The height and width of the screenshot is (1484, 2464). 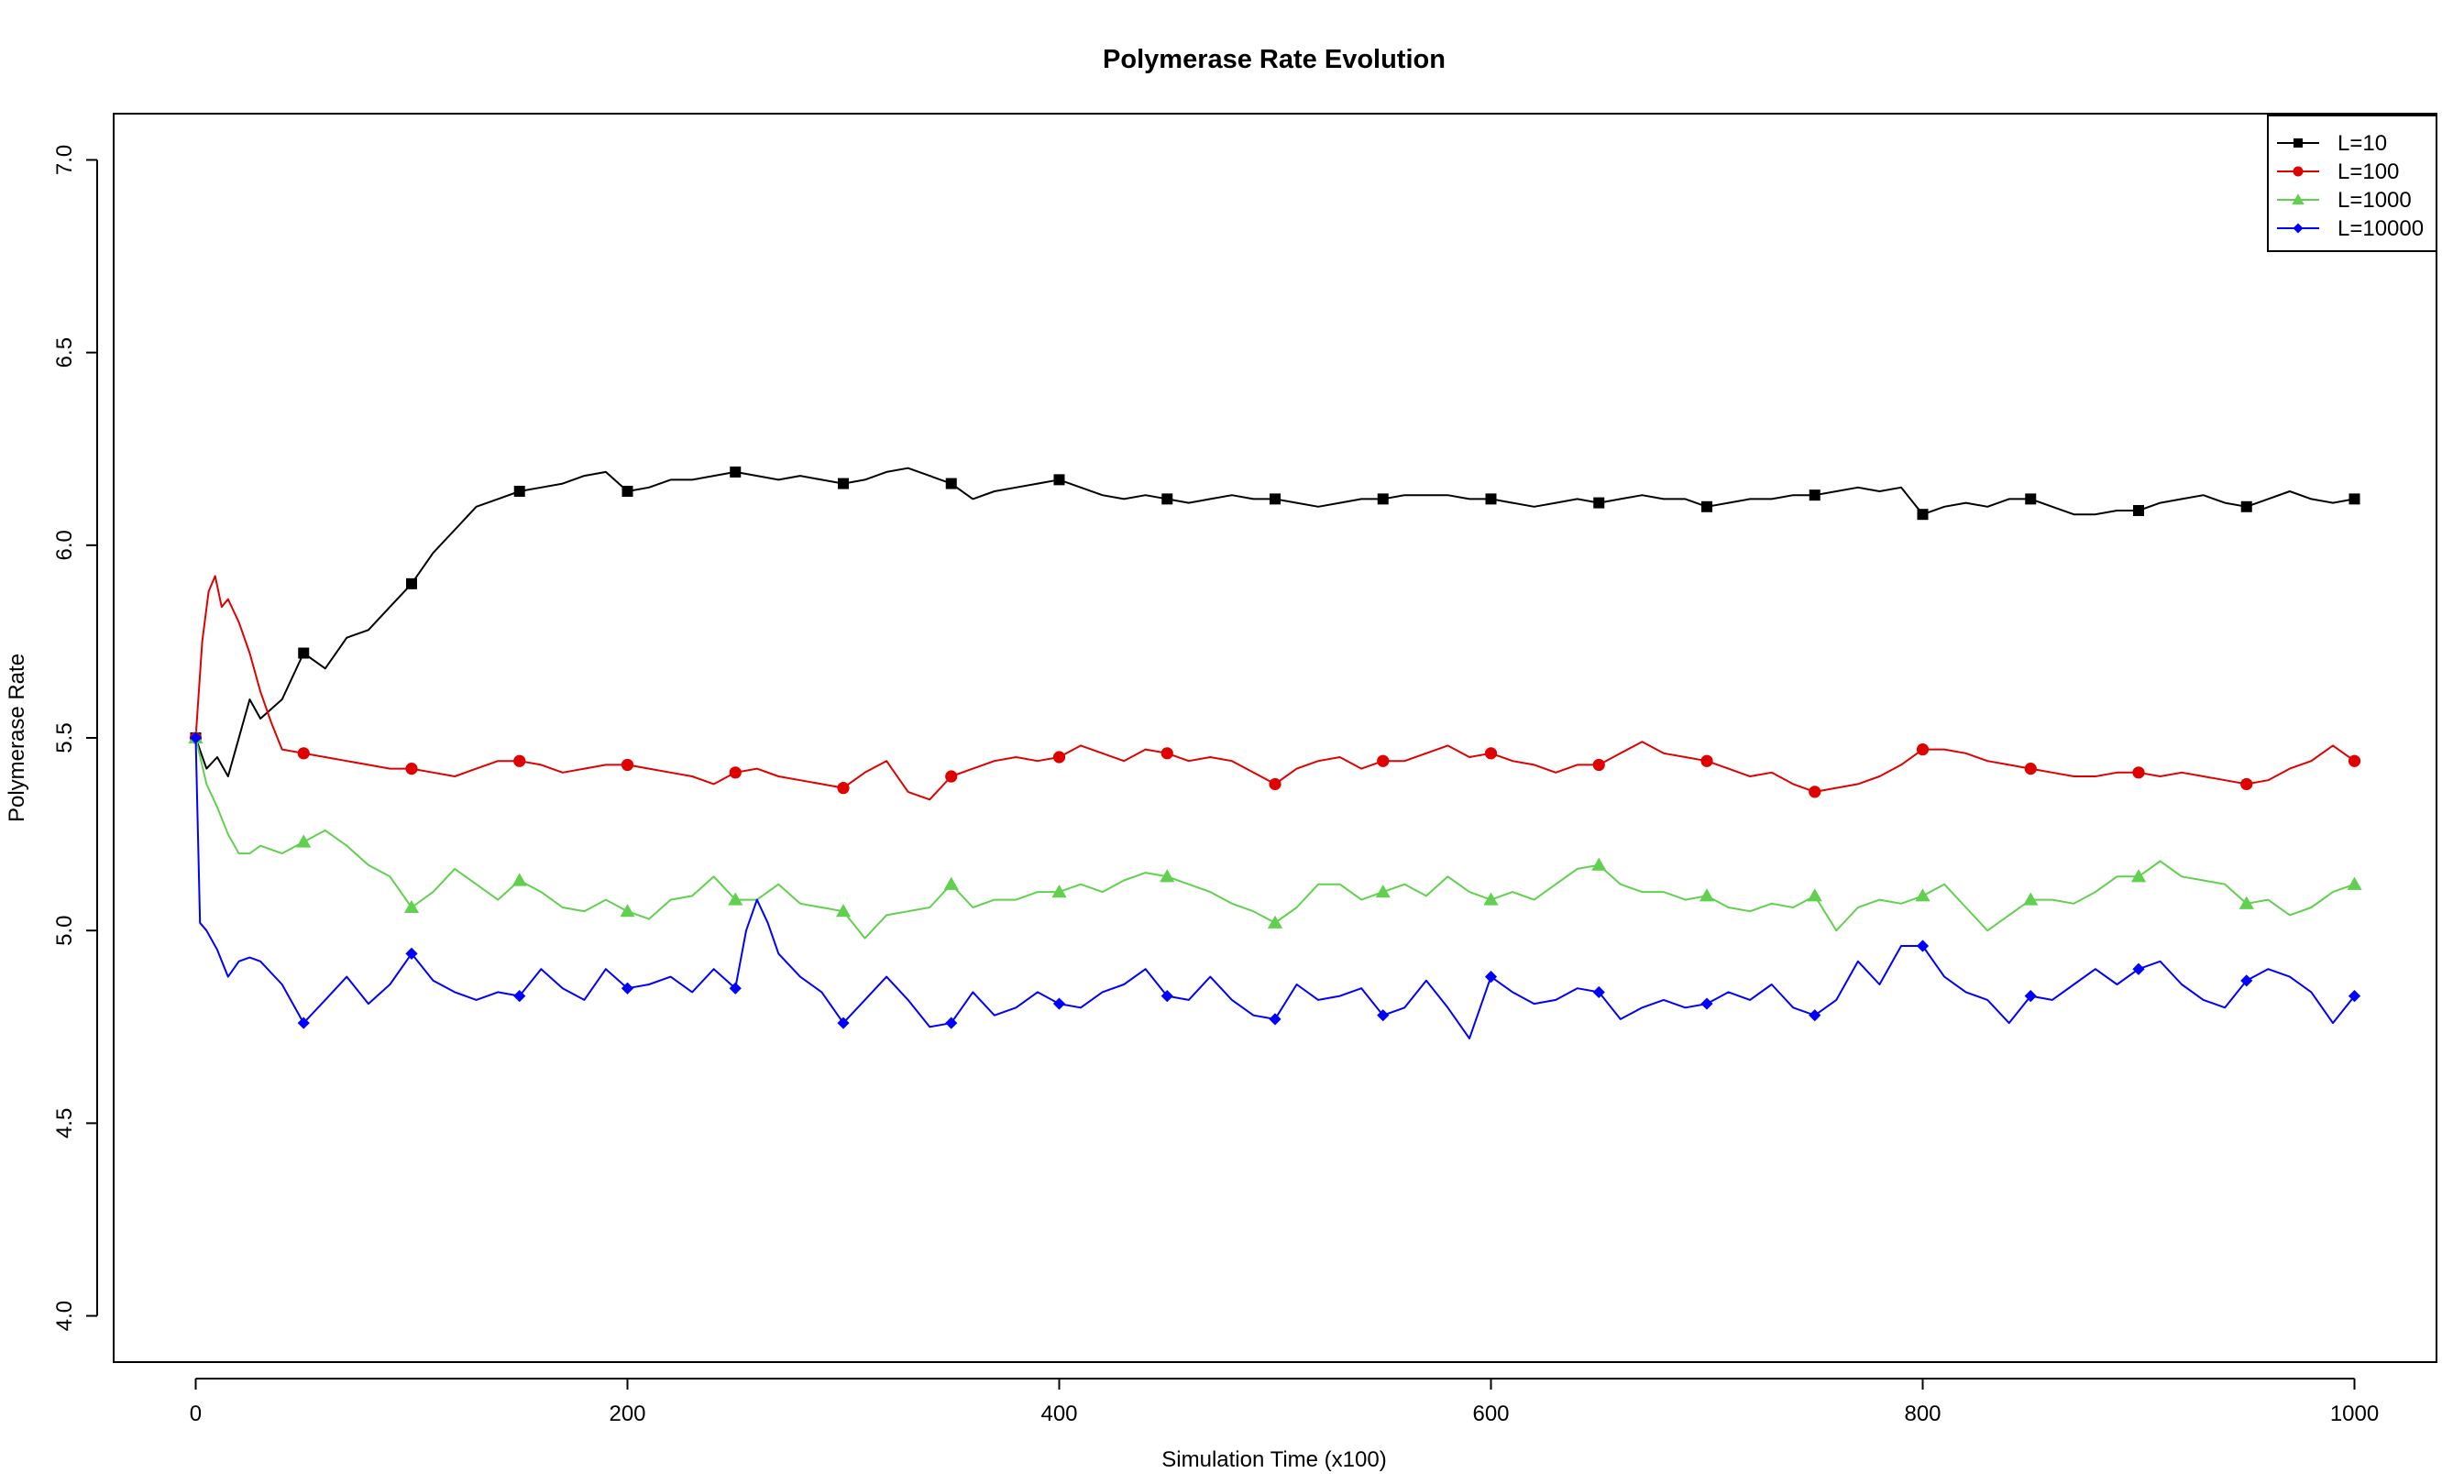 What do you see at coordinates (64, 930) in the screenshot?
I see `y-tick-label: 5.0` at bounding box center [64, 930].